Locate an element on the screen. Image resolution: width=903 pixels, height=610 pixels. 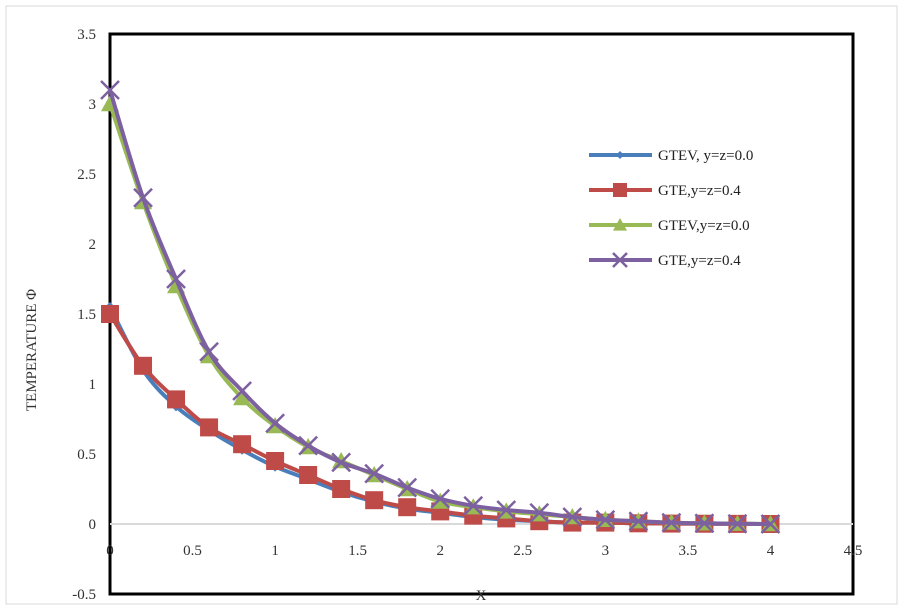
y-tick-label: 3 is located at coordinates (93, 105).